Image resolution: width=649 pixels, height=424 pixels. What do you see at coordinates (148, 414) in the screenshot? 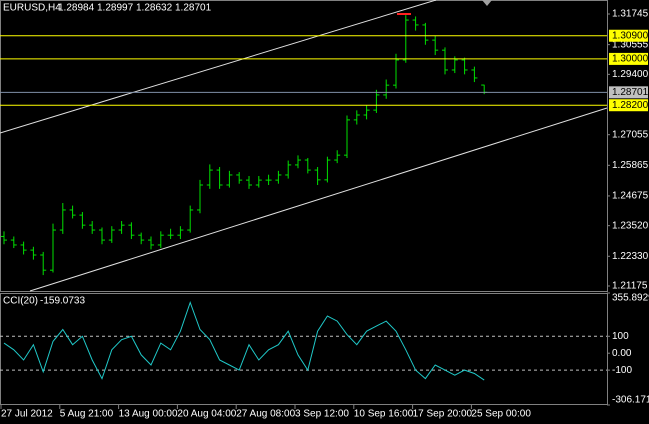
I see `x-tick-label: 13 Aug 00:00` at bounding box center [148, 414].